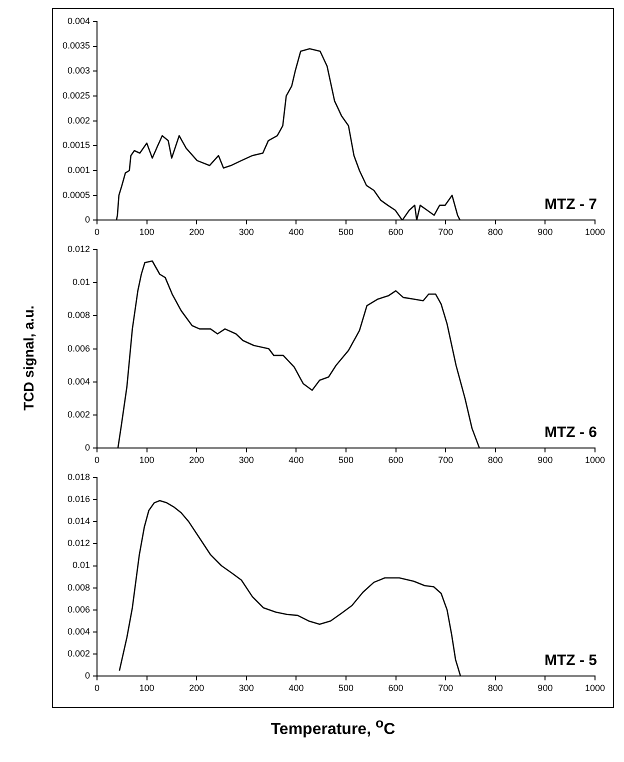  I want to click on text: MTZ - 7, so click(570, 204).